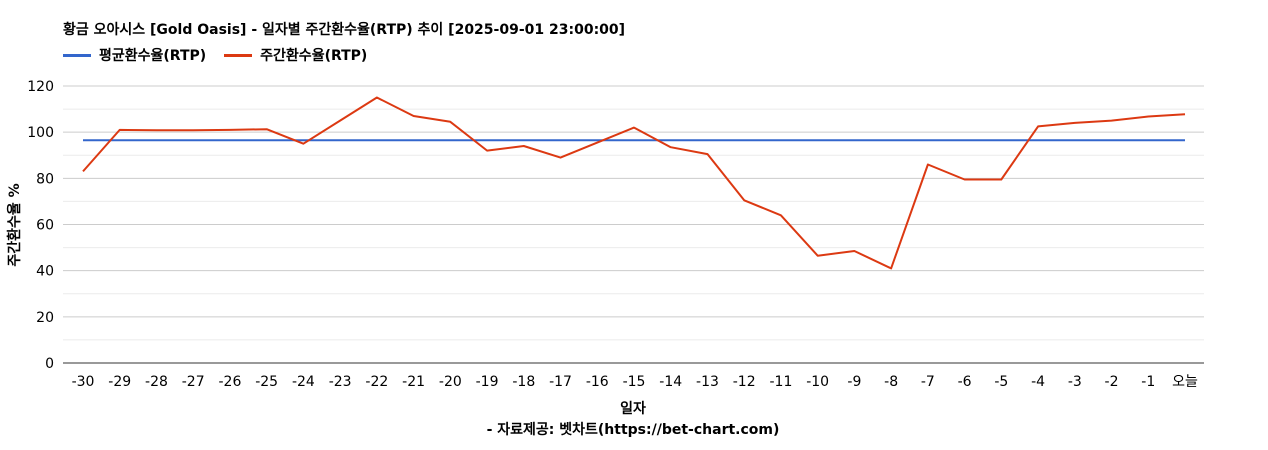 The width and height of the screenshot is (1268, 450). I want to click on y-axis-title: 주간환수율 %, so click(14, 224).